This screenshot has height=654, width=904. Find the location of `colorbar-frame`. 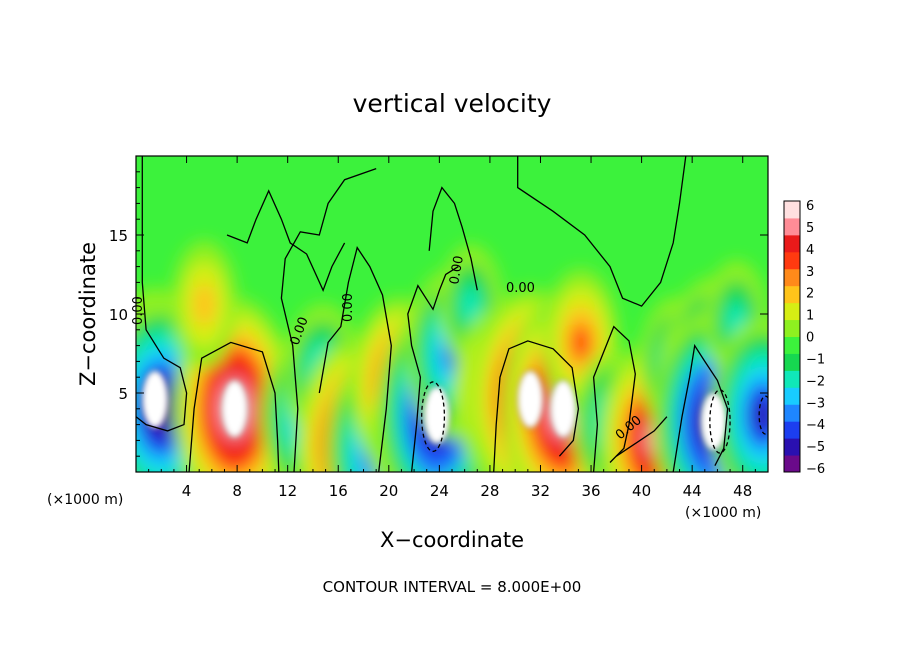

colorbar-frame is located at coordinates (792, 336).